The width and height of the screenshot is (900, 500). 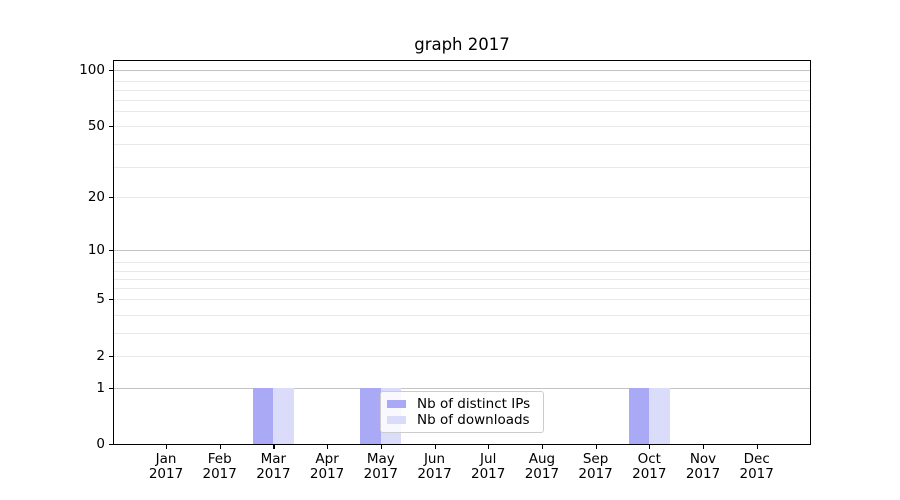 I want to click on y-tick-label-5: 5, so click(x=100, y=299).